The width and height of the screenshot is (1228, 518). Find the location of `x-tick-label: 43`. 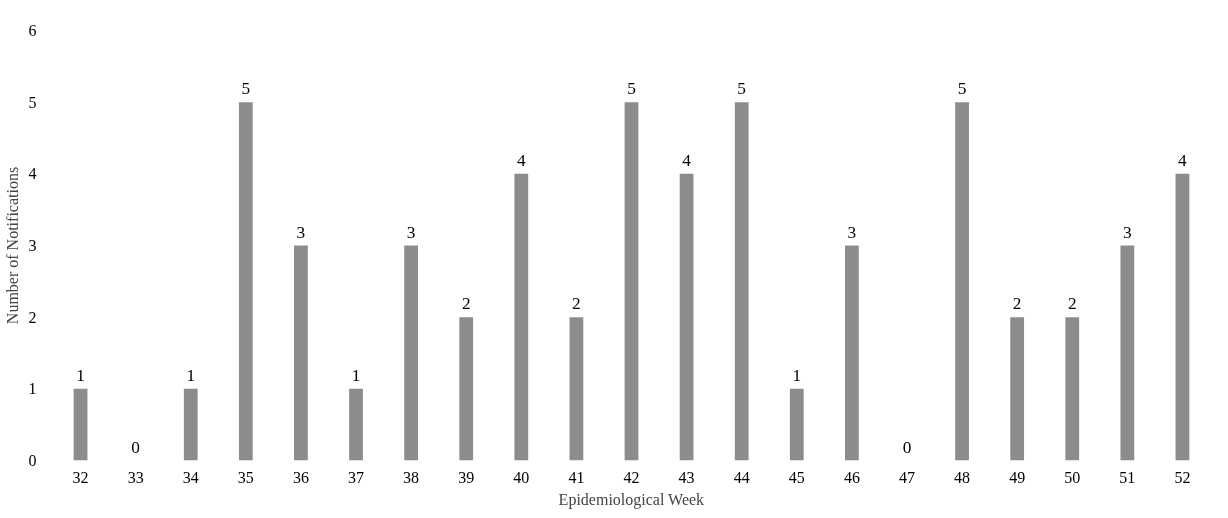

x-tick-label: 43 is located at coordinates (686, 477).